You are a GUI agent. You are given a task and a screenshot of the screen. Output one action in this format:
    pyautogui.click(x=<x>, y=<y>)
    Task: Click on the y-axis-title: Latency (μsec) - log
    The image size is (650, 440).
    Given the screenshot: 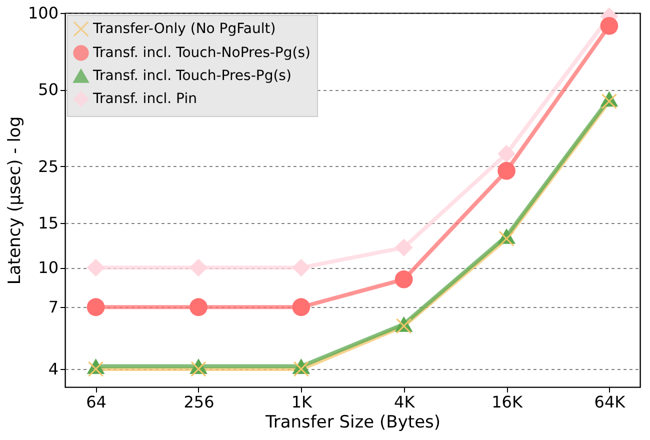 What is the action you would take?
    pyautogui.click(x=14, y=200)
    